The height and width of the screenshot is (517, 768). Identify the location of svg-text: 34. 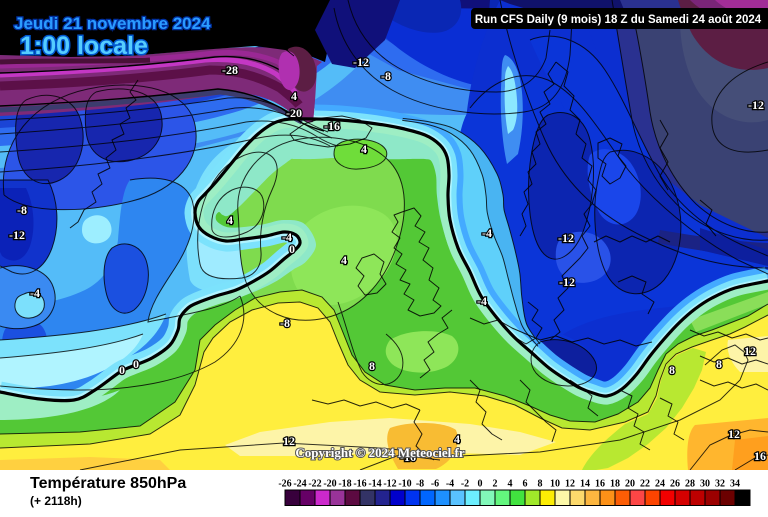
(735, 484).